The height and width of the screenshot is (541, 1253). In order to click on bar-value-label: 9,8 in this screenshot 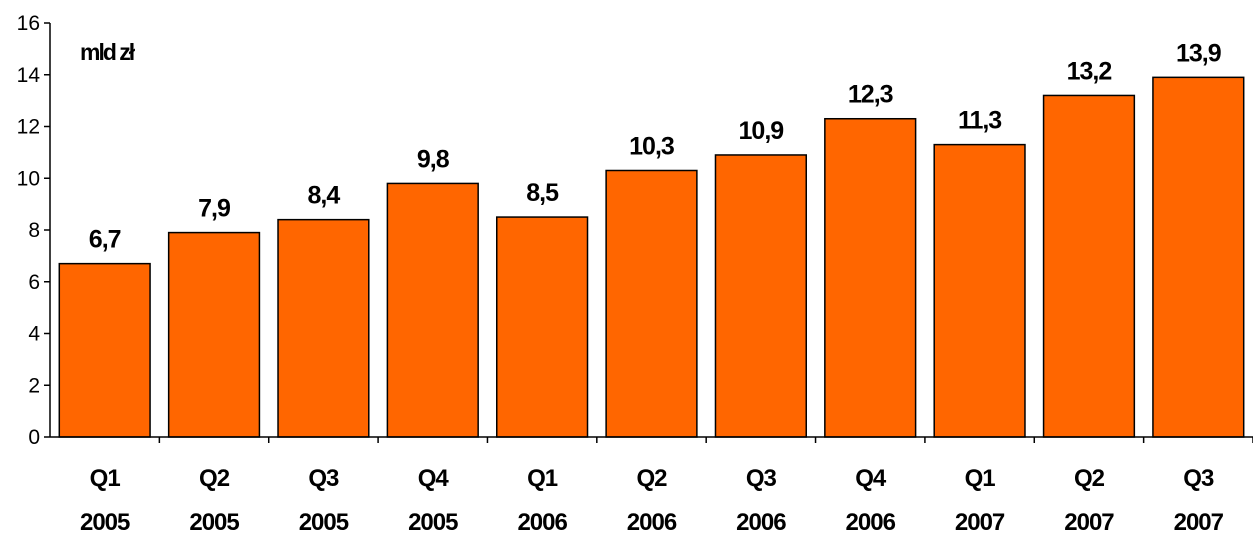, I will do `click(433, 159)`.